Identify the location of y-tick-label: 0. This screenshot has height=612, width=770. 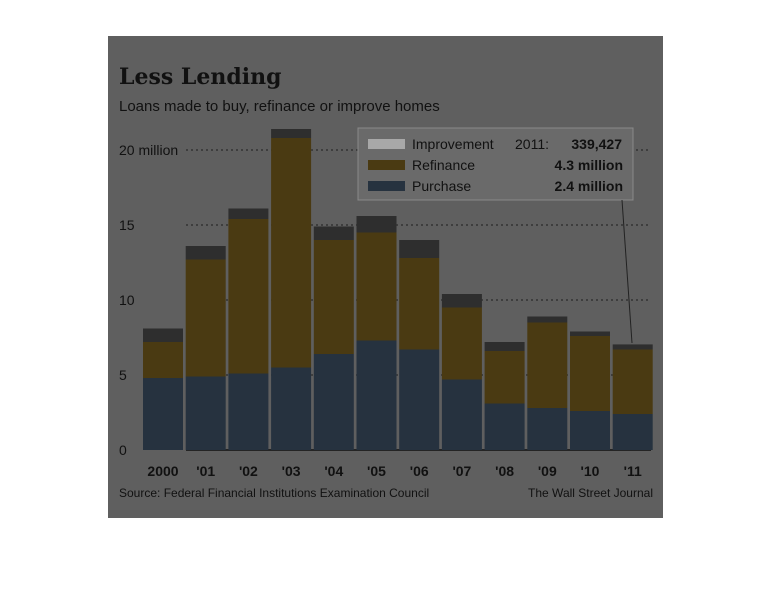
(123, 450).